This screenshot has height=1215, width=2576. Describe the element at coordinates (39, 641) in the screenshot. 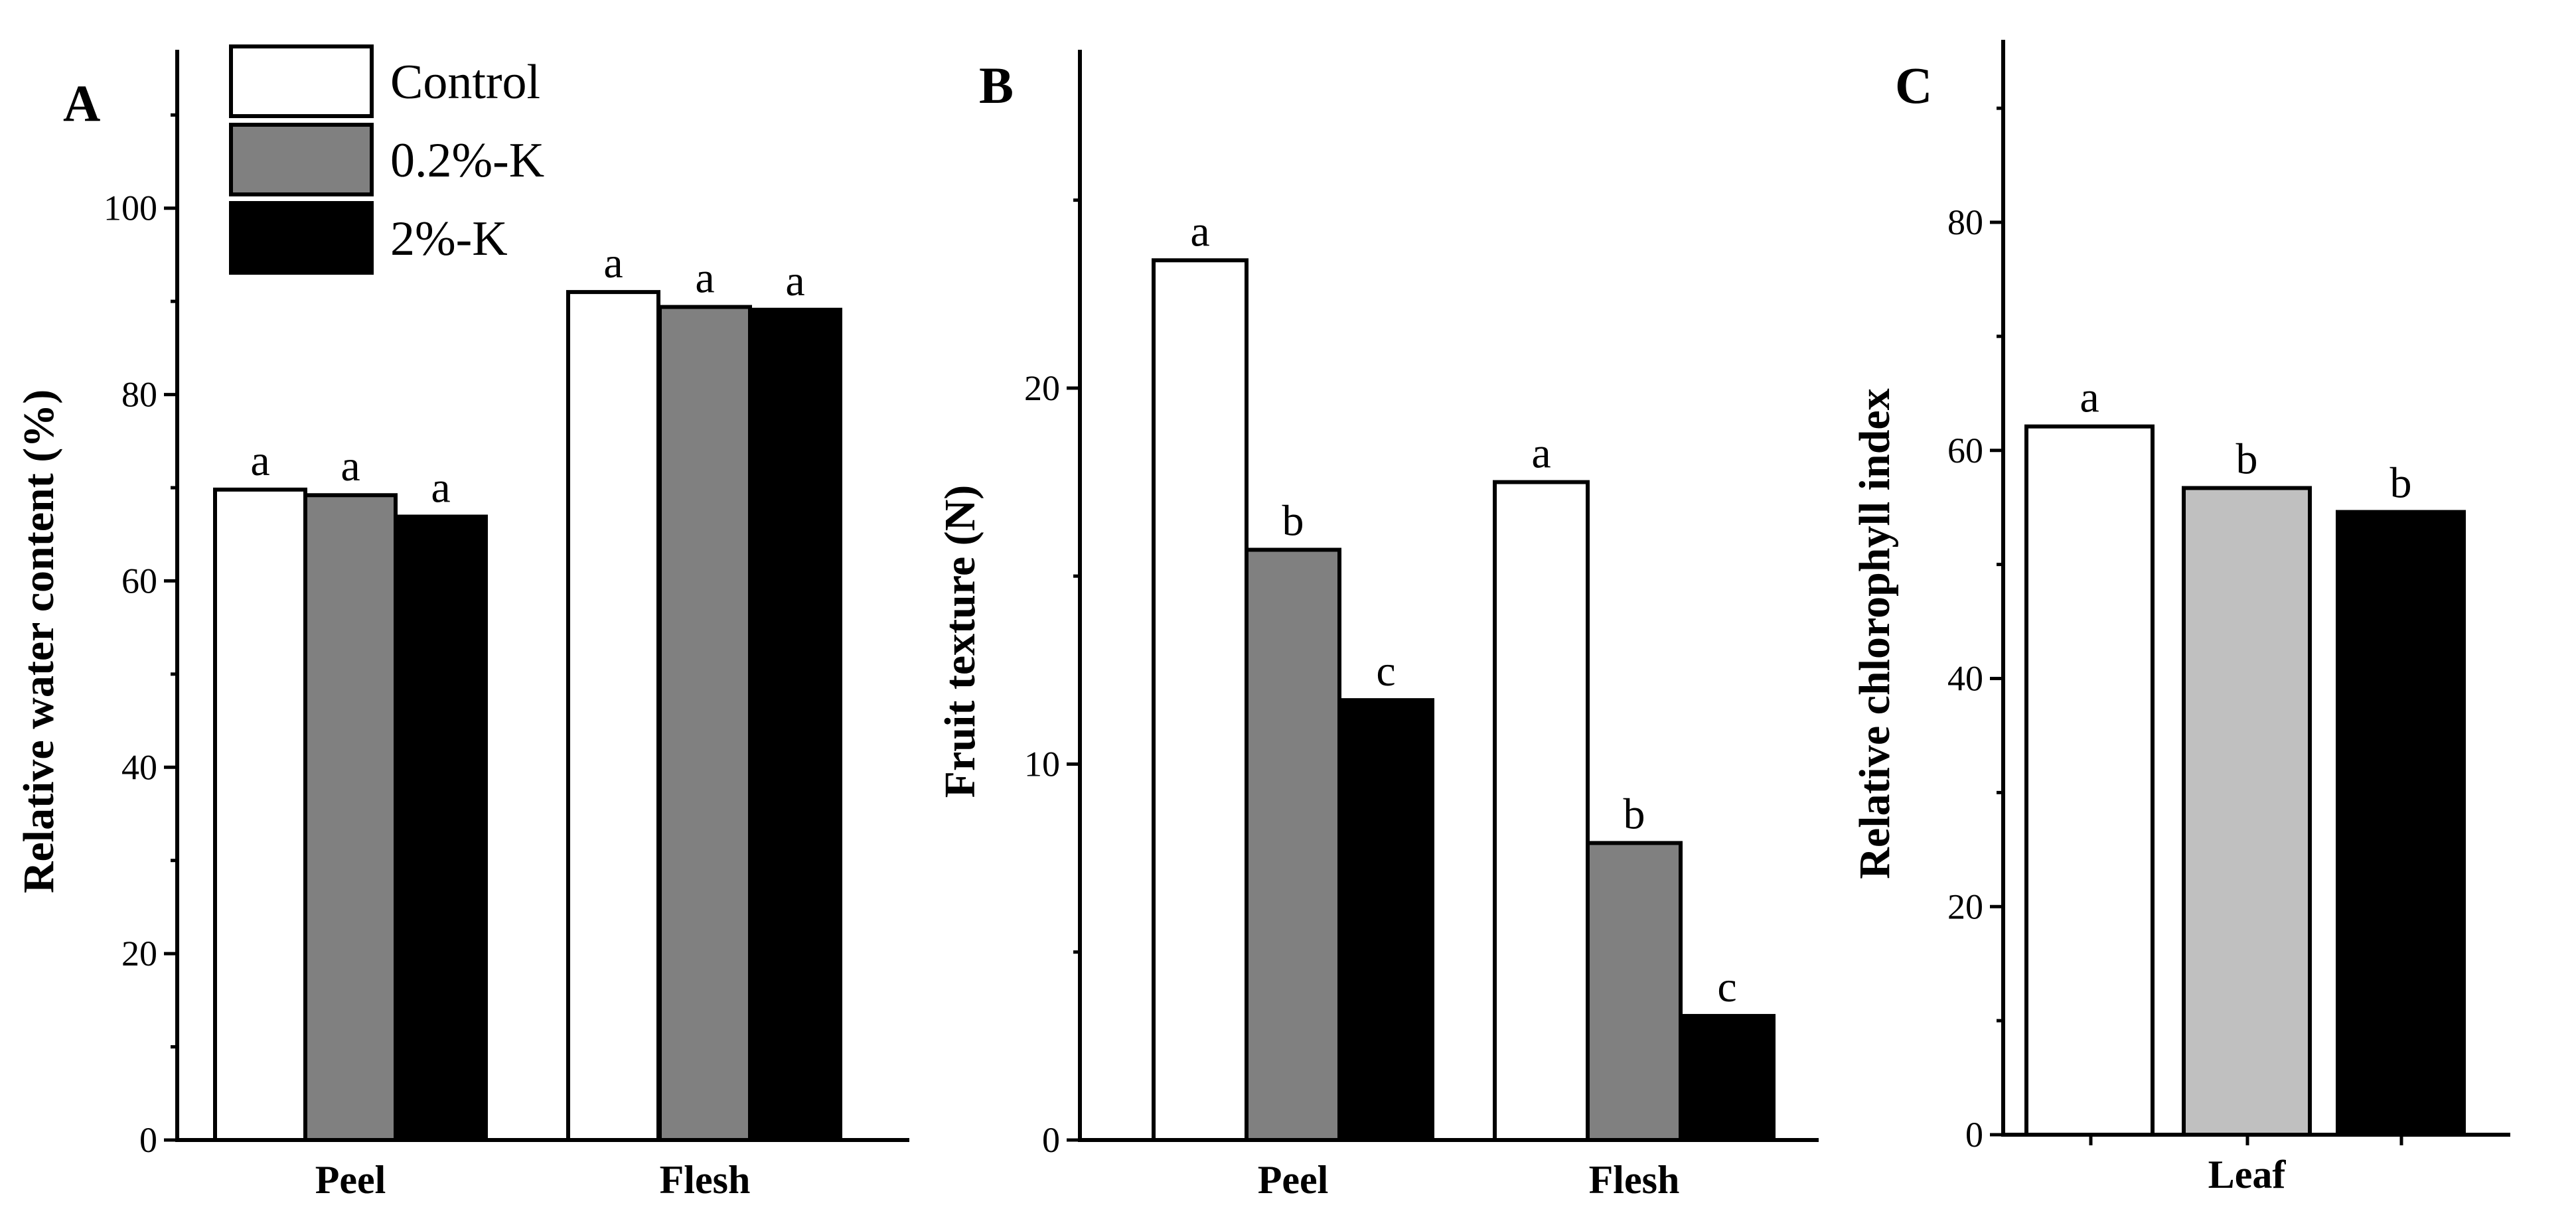

I see `y-axis-label: Relative water content (%)` at that location.